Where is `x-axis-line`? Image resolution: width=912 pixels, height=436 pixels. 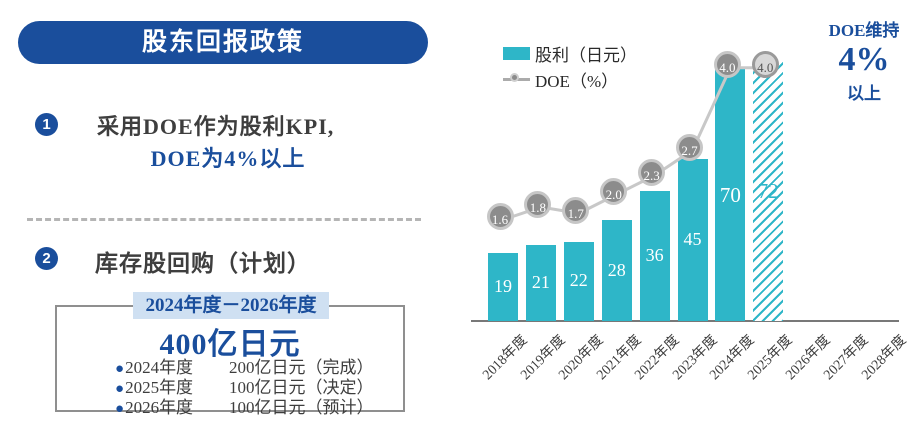
x-axis-line is located at coordinates (685, 321).